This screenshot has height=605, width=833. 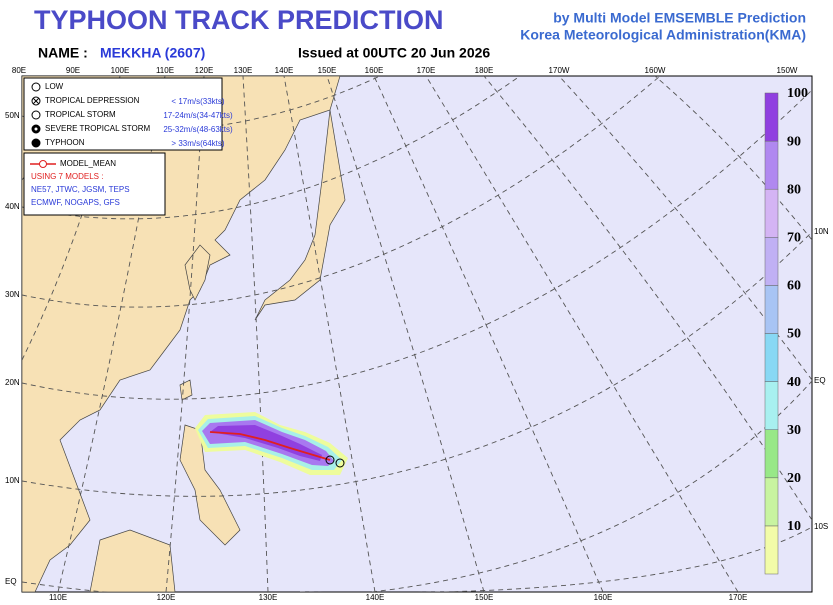 I want to click on title: TYPHOON TRACK PREDICTION, so click(x=239, y=20).